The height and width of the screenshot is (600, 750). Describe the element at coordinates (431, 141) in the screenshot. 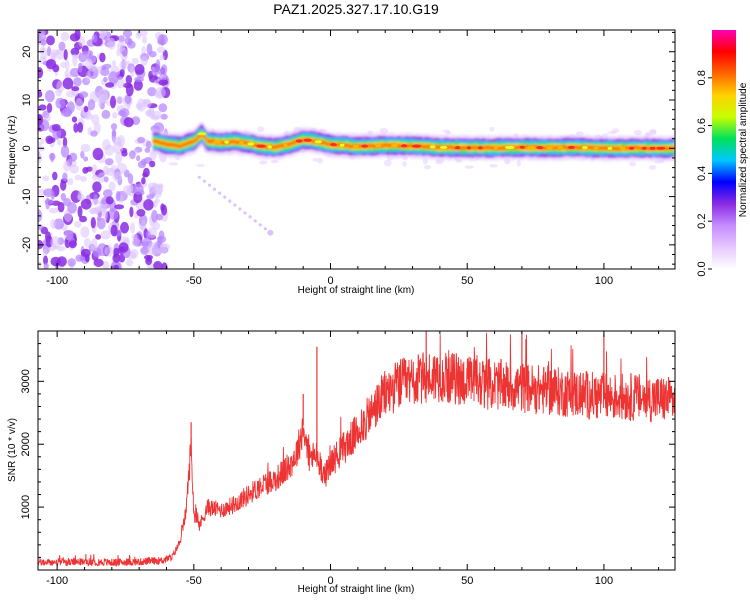

I see `ridge-hotspots` at that location.